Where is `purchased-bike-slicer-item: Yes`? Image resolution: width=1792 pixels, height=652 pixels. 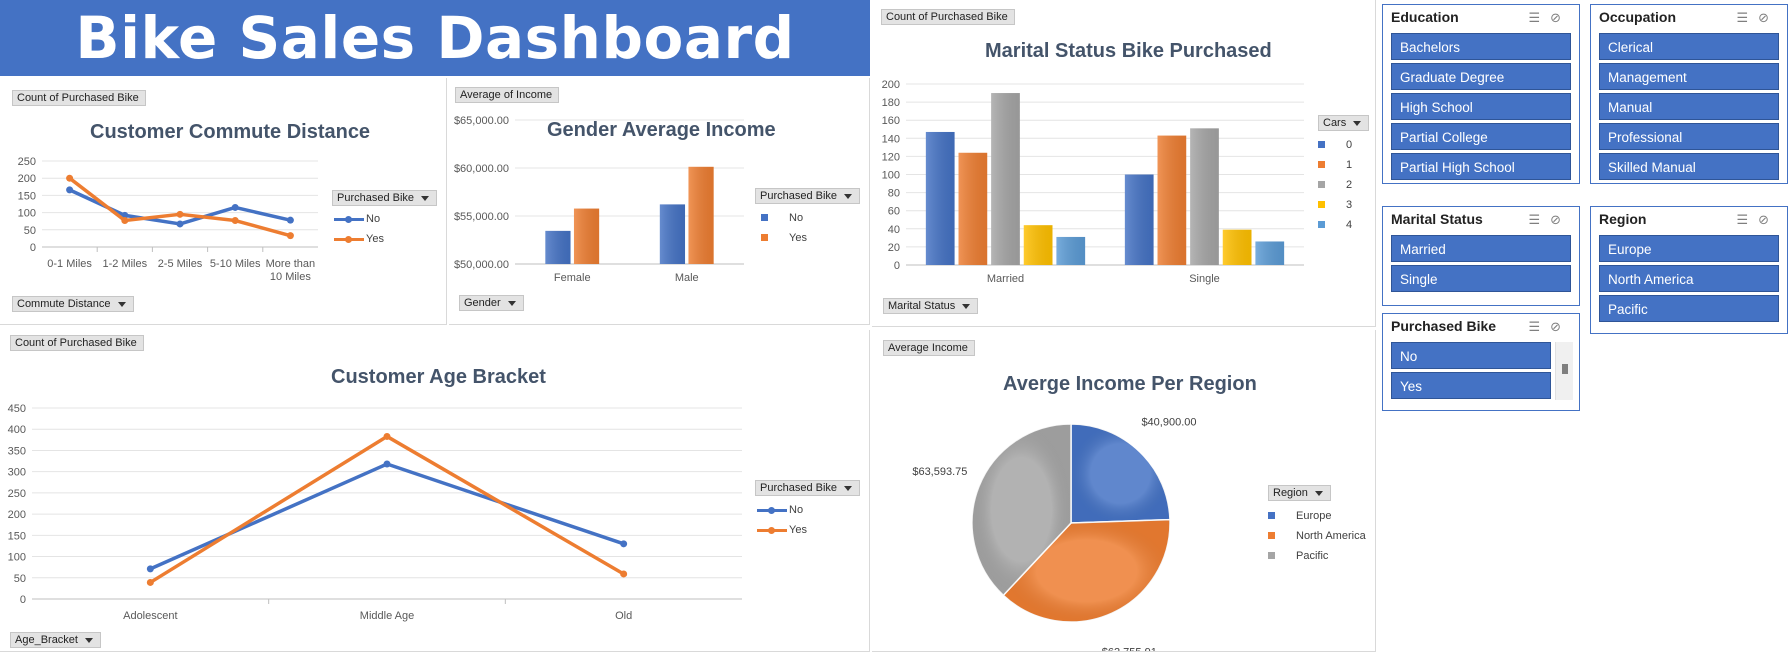 purchased-bike-slicer-item: Yes is located at coordinates (1471, 385).